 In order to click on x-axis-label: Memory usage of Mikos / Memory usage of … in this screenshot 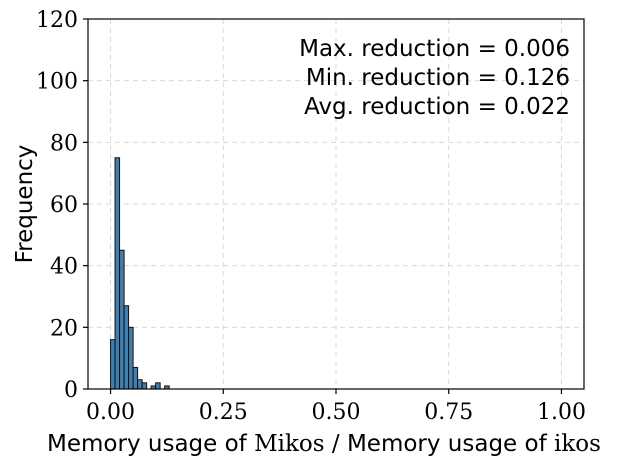, I will do `click(324, 444)`.